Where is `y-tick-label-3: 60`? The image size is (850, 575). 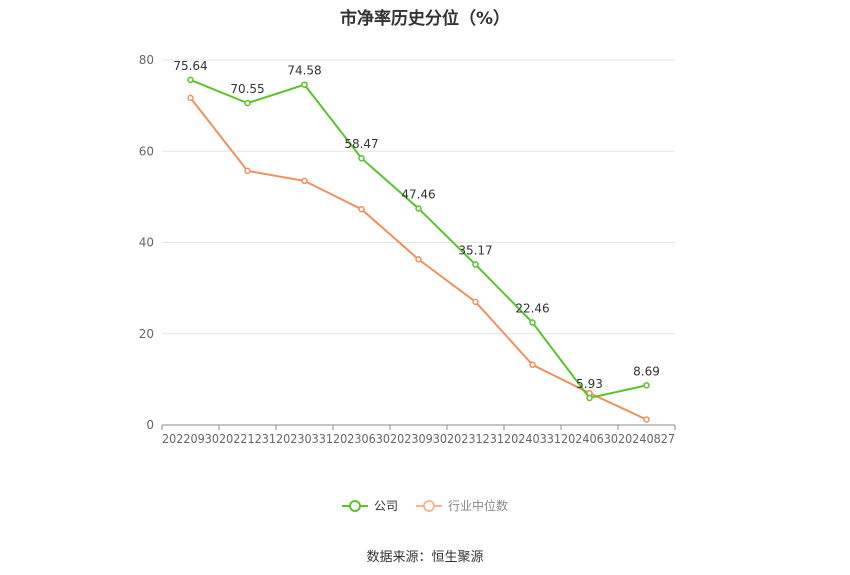
y-tick-label-3: 60 is located at coordinates (146, 151).